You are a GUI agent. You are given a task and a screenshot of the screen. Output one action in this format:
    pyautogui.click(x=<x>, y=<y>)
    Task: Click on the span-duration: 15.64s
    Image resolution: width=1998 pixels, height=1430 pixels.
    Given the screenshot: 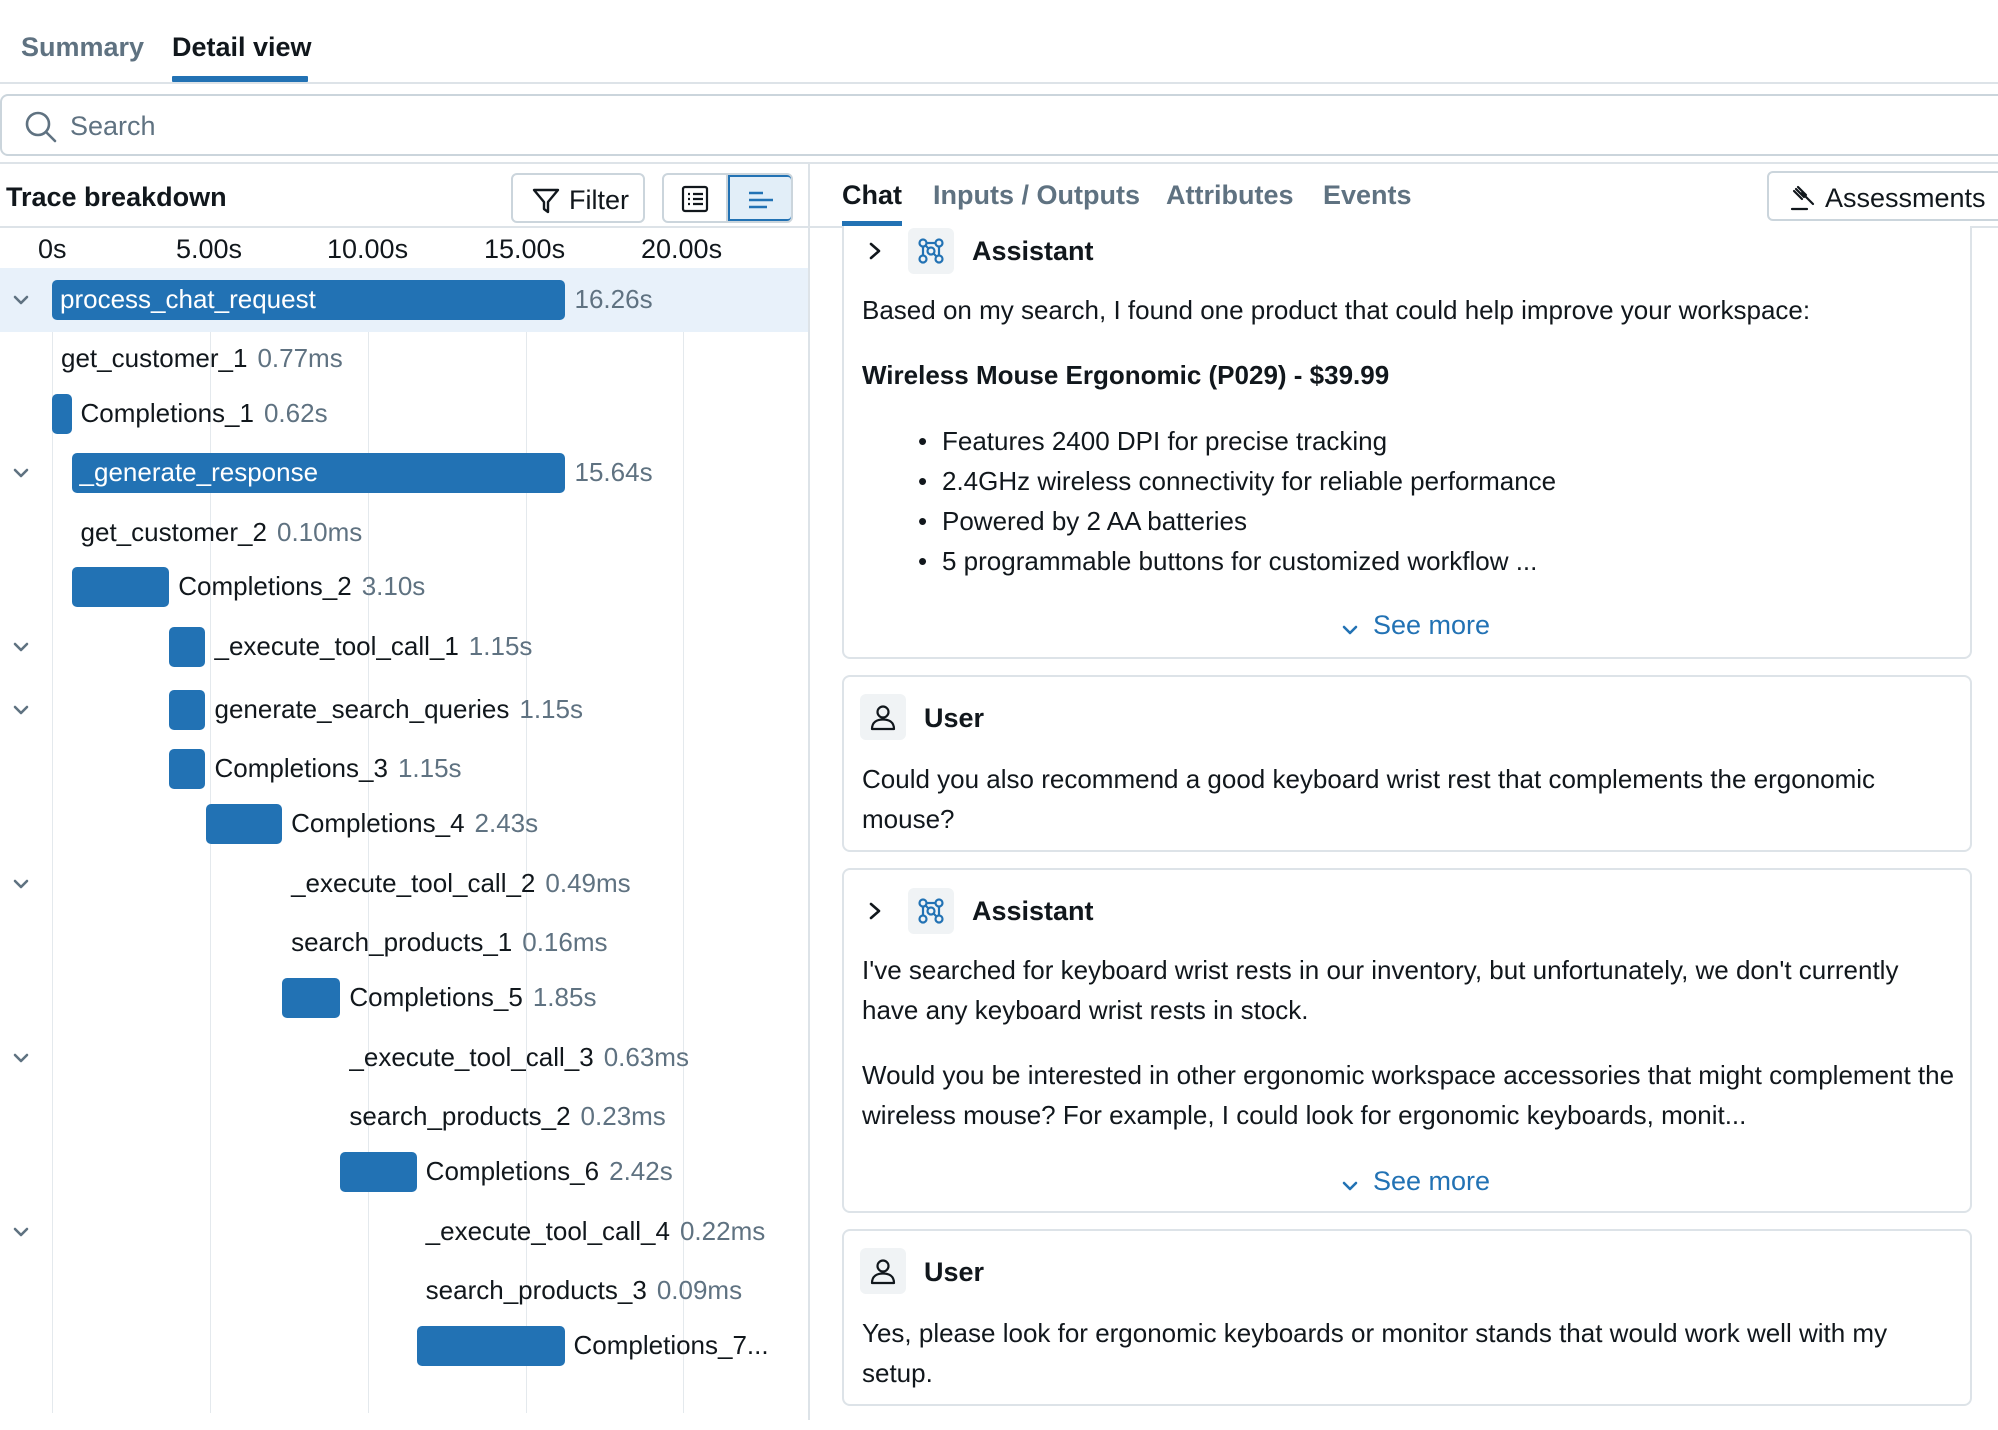 What is the action you would take?
    pyautogui.click(x=613, y=472)
    